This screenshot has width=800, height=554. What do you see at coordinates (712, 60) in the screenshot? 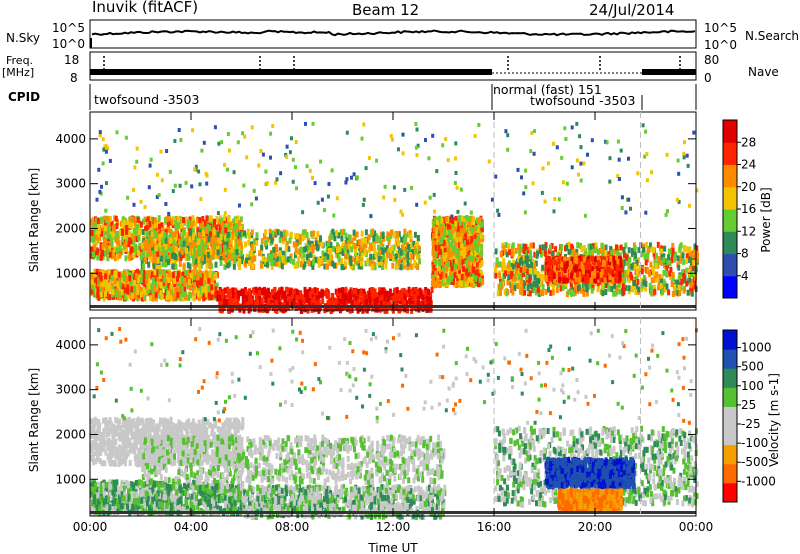
I see `nave-tick-top: 80` at bounding box center [712, 60].